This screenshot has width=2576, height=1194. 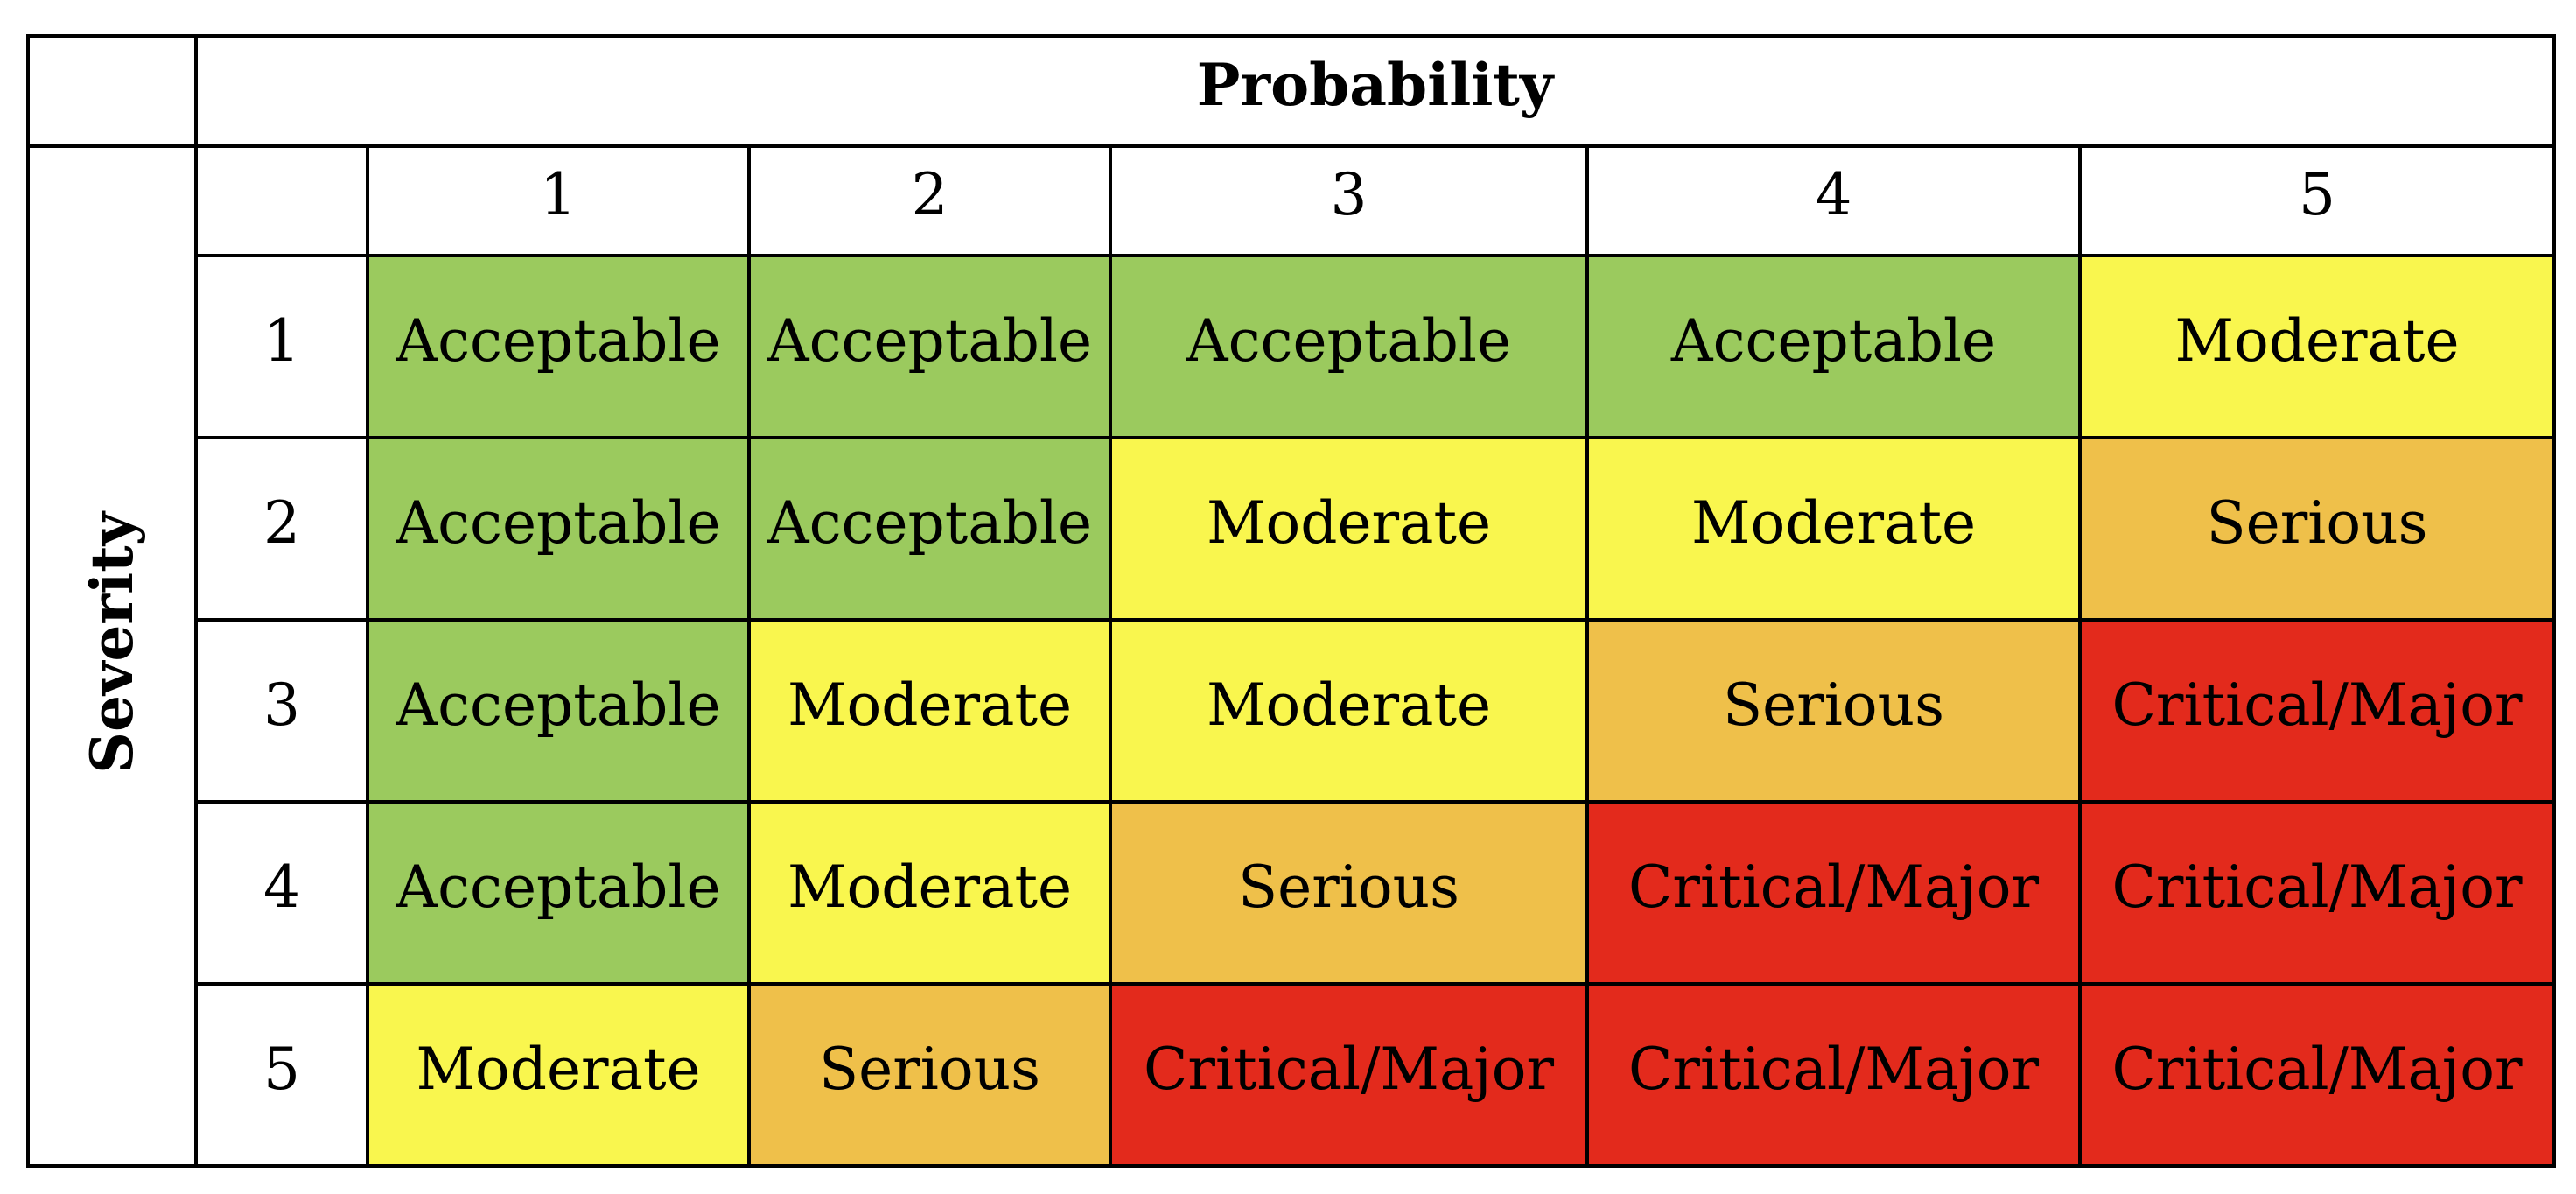 What do you see at coordinates (1349, 711) in the screenshot?
I see `risk-cell-s3-p3: Moderate` at bounding box center [1349, 711].